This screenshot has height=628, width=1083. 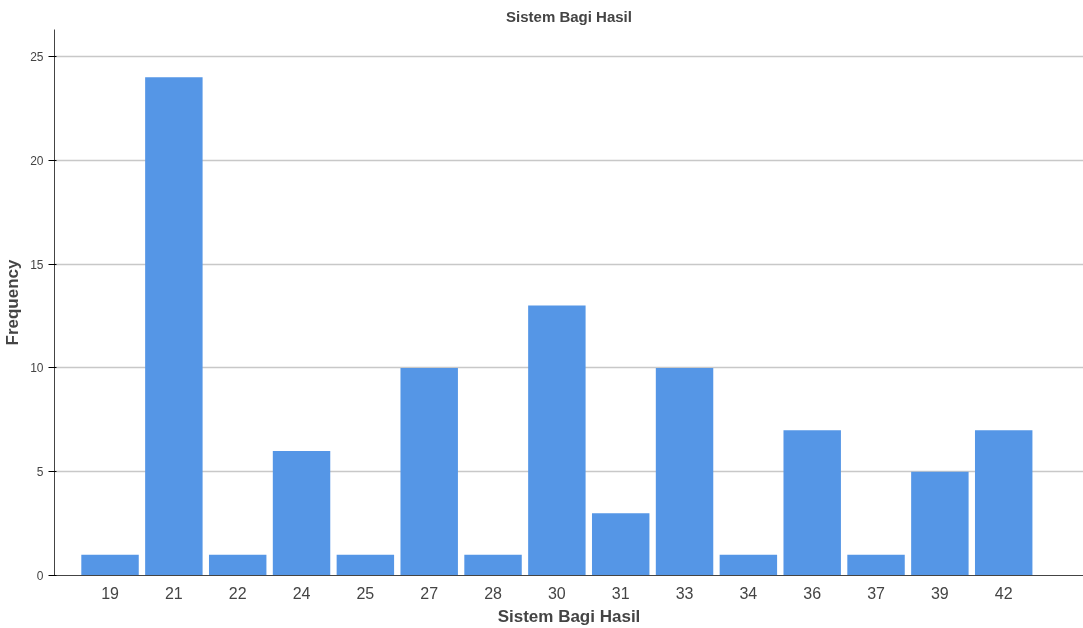 I want to click on x-tick-label: 36, so click(x=812, y=593).